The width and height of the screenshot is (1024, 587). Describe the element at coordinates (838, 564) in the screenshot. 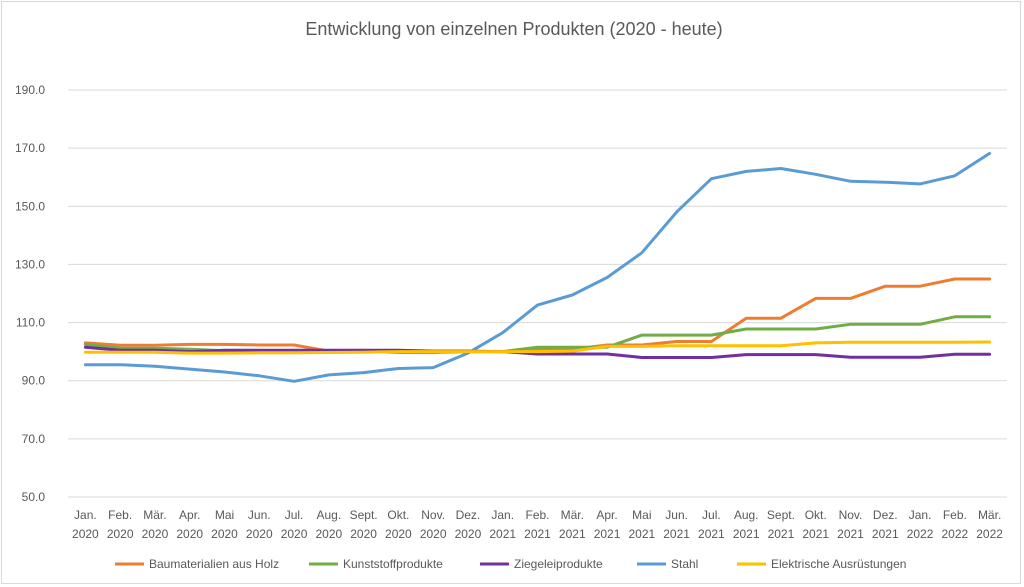

I see `legend-label: Elektrische Ausrüstungen` at that location.